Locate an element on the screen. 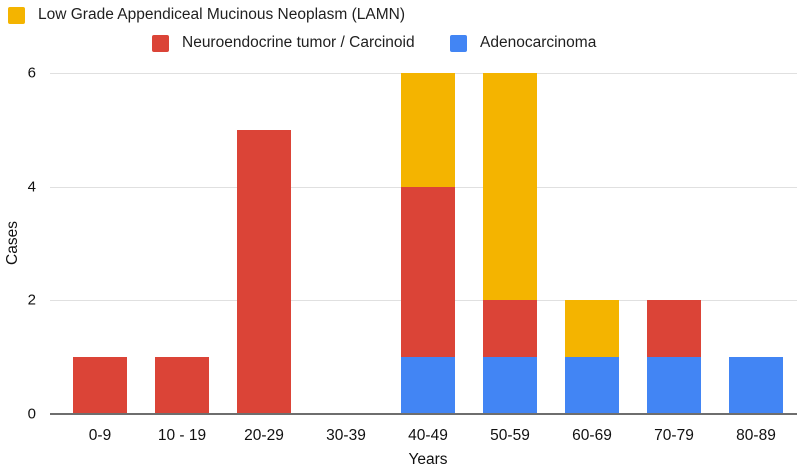 This screenshot has width=797, height=472. x-tick-label: 10 - 19 is located at coordinates (182, 435).